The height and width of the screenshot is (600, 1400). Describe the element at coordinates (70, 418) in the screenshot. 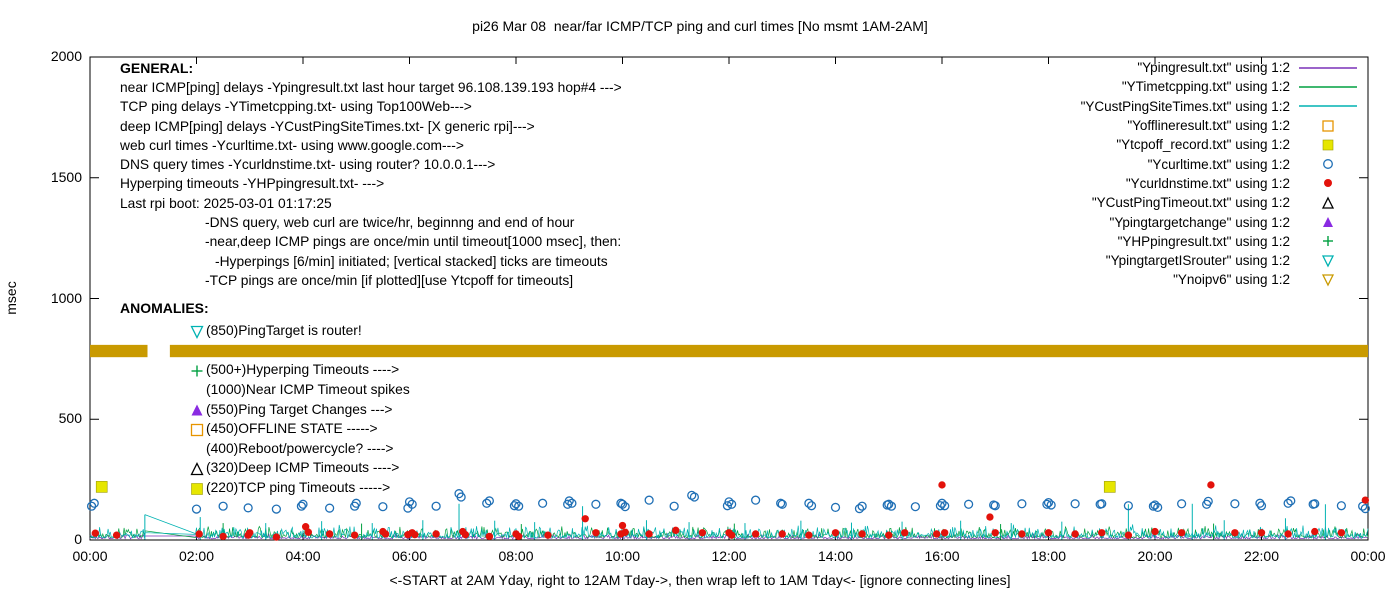

I see `y-tick-label: 500` at that location.